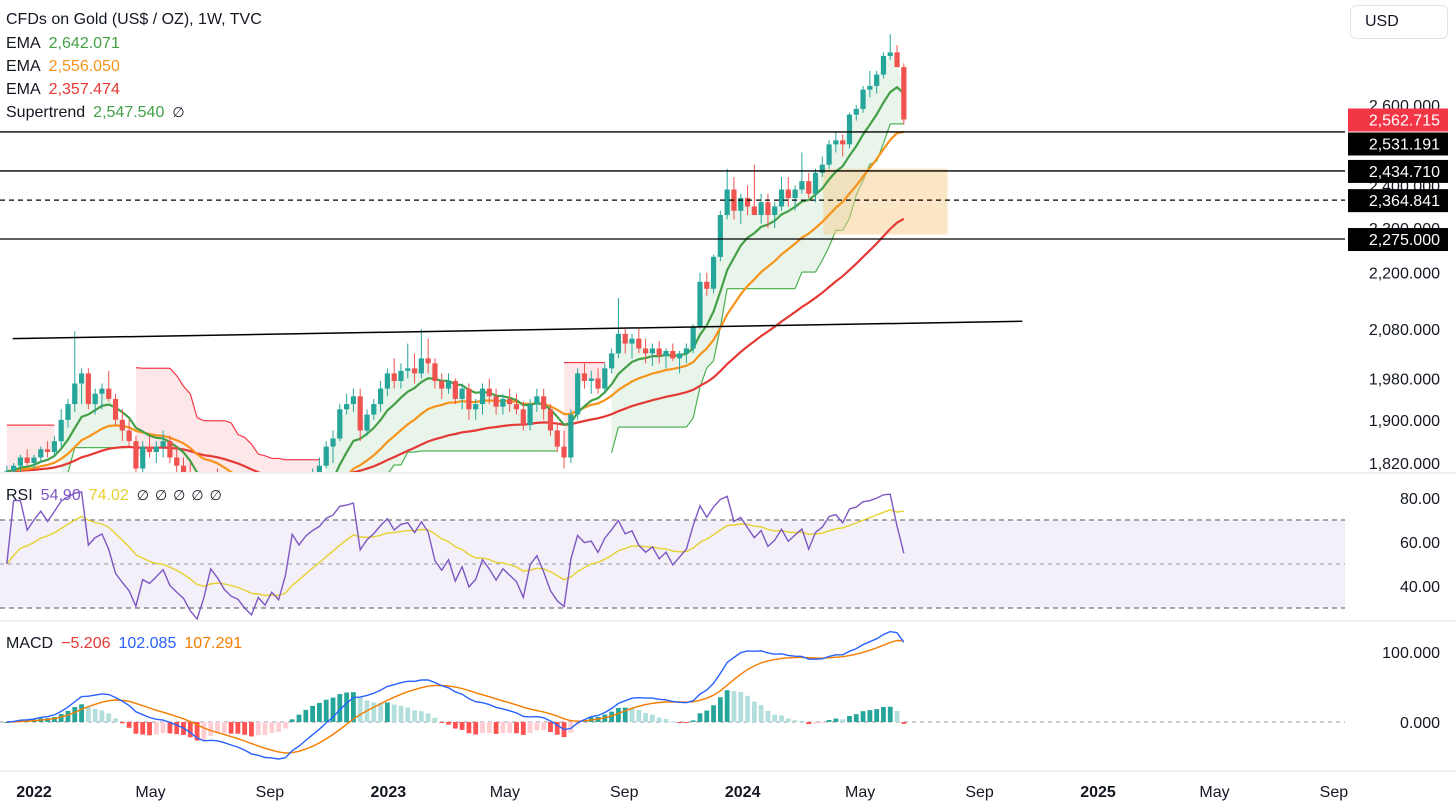 The width and height of the screenshot is (1456, 810). What do you see at coordinates (1404, 144) in the screenshot?
I see `price-label-text: 2,531.191` at bounding box center [1404, 144].